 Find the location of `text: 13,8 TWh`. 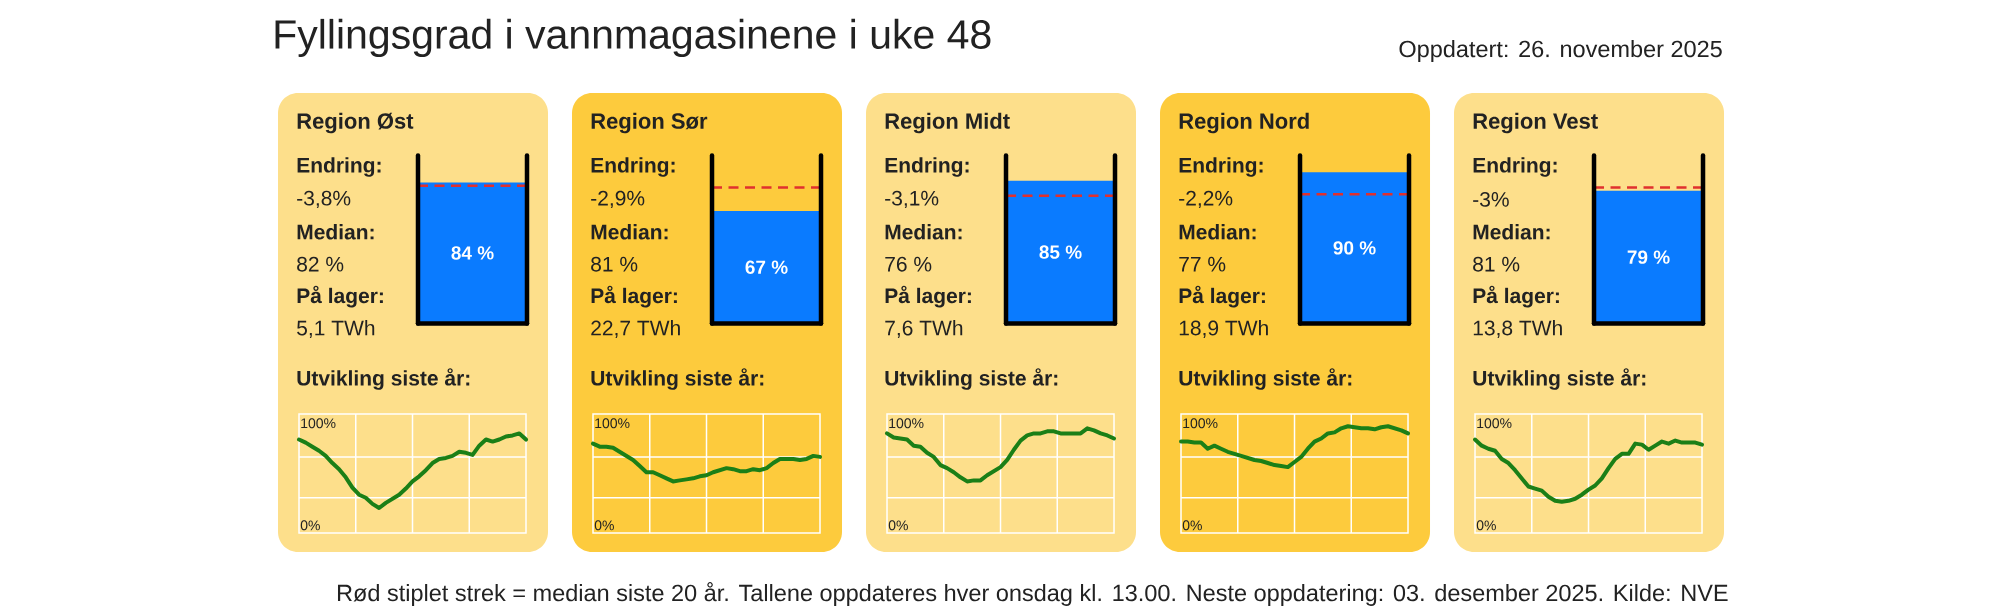

text: 13,8 TWh is located at coordinates (1517, 329).